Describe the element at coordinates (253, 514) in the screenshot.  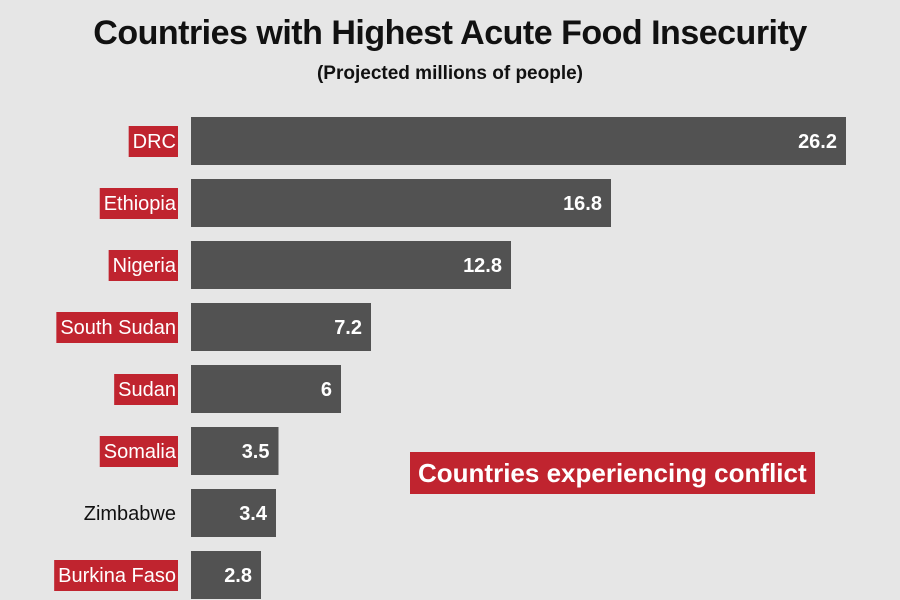
I see `value-label: 3.4` at that location.